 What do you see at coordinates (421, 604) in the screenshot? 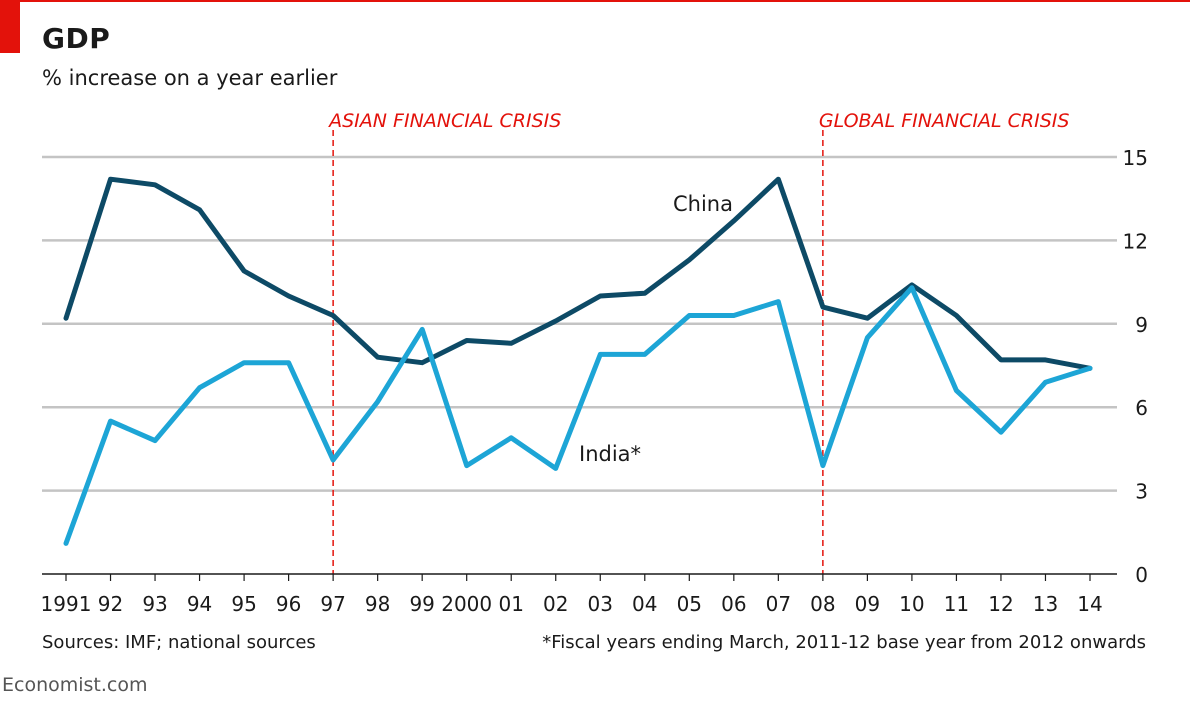
I see `x-tick-label: 99` at bounding box center [421, 604].